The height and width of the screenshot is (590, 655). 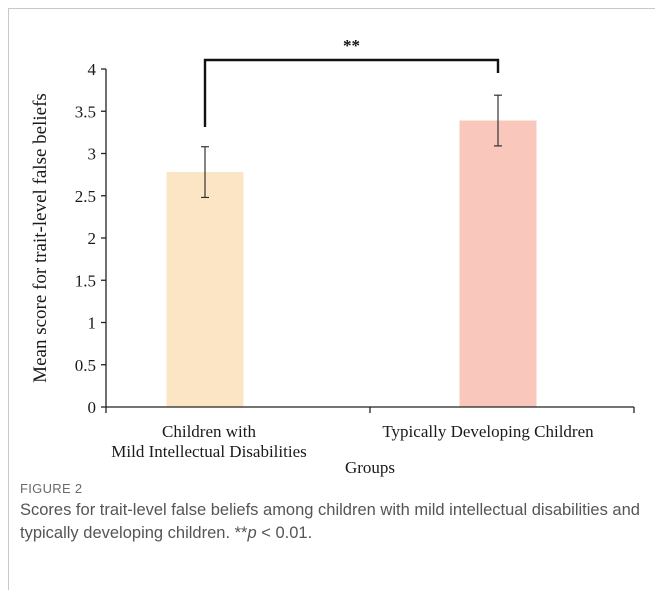 What do you see at coordinates (8, 299) in the screenshot?
I see `frame-left-border` at bounding box center [8, 299].